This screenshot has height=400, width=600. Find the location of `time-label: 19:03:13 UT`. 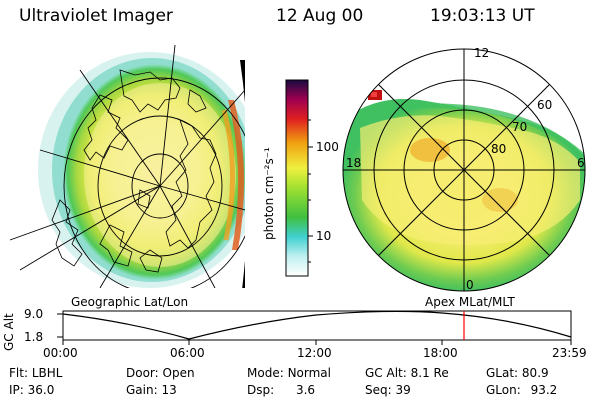

time-label: 19:03:13 UT is located at coordinates (482, 16).